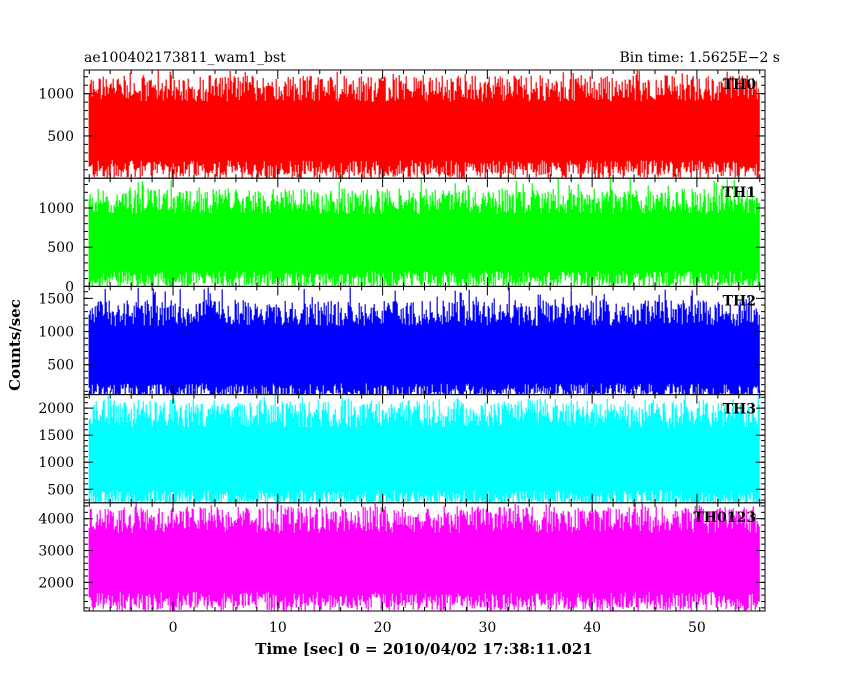 This screenshot has width=850, height=680. I want to click on panel-label-th3: TH3, so click(739, 410).